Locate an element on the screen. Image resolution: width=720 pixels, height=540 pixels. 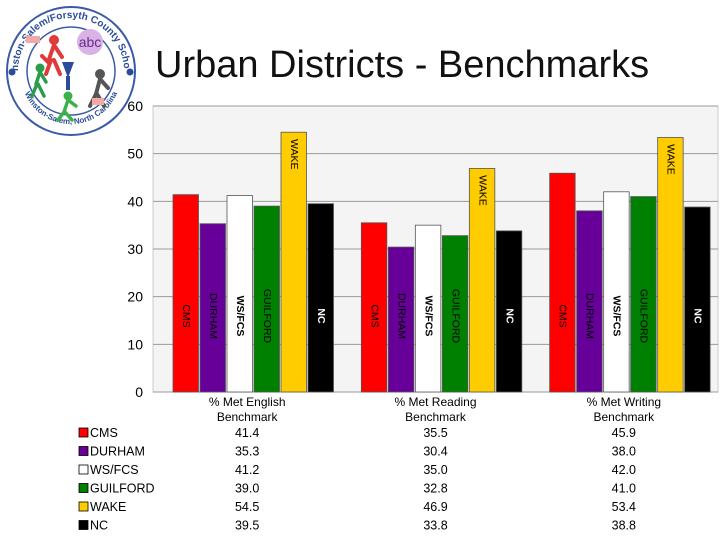
data-table-value: 35.3 is located at coordinates (247, 452).